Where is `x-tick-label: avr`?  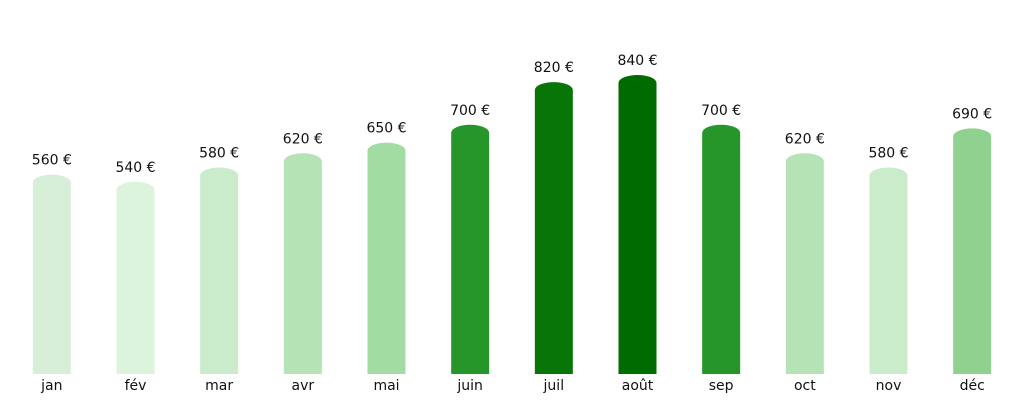
x-tick-label: avr is located at coordinates (303, 386).